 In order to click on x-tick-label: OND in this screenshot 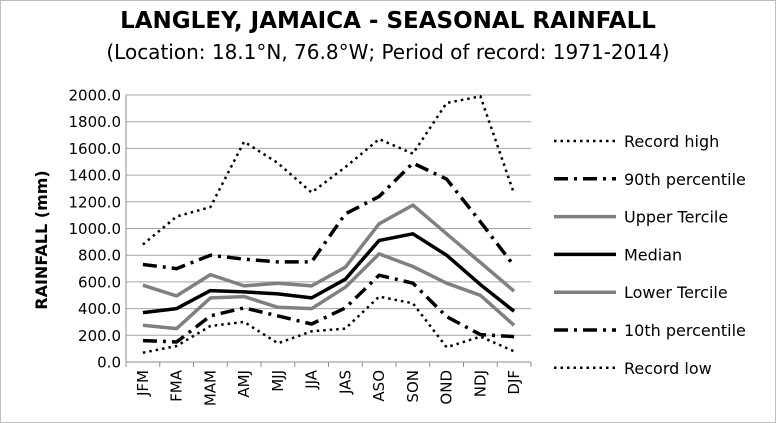, I will do `click(447, 387)`.